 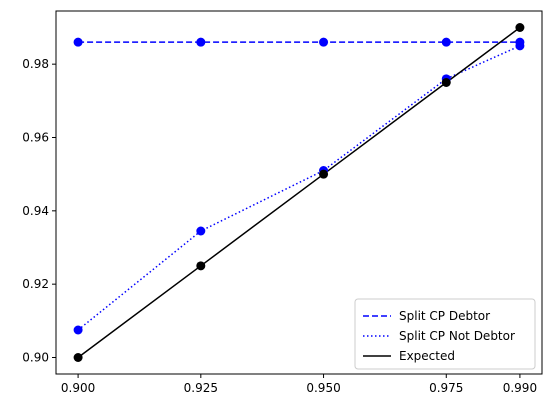 I want to click on y-tick-label: 0.96, so click(x=35, y=138).